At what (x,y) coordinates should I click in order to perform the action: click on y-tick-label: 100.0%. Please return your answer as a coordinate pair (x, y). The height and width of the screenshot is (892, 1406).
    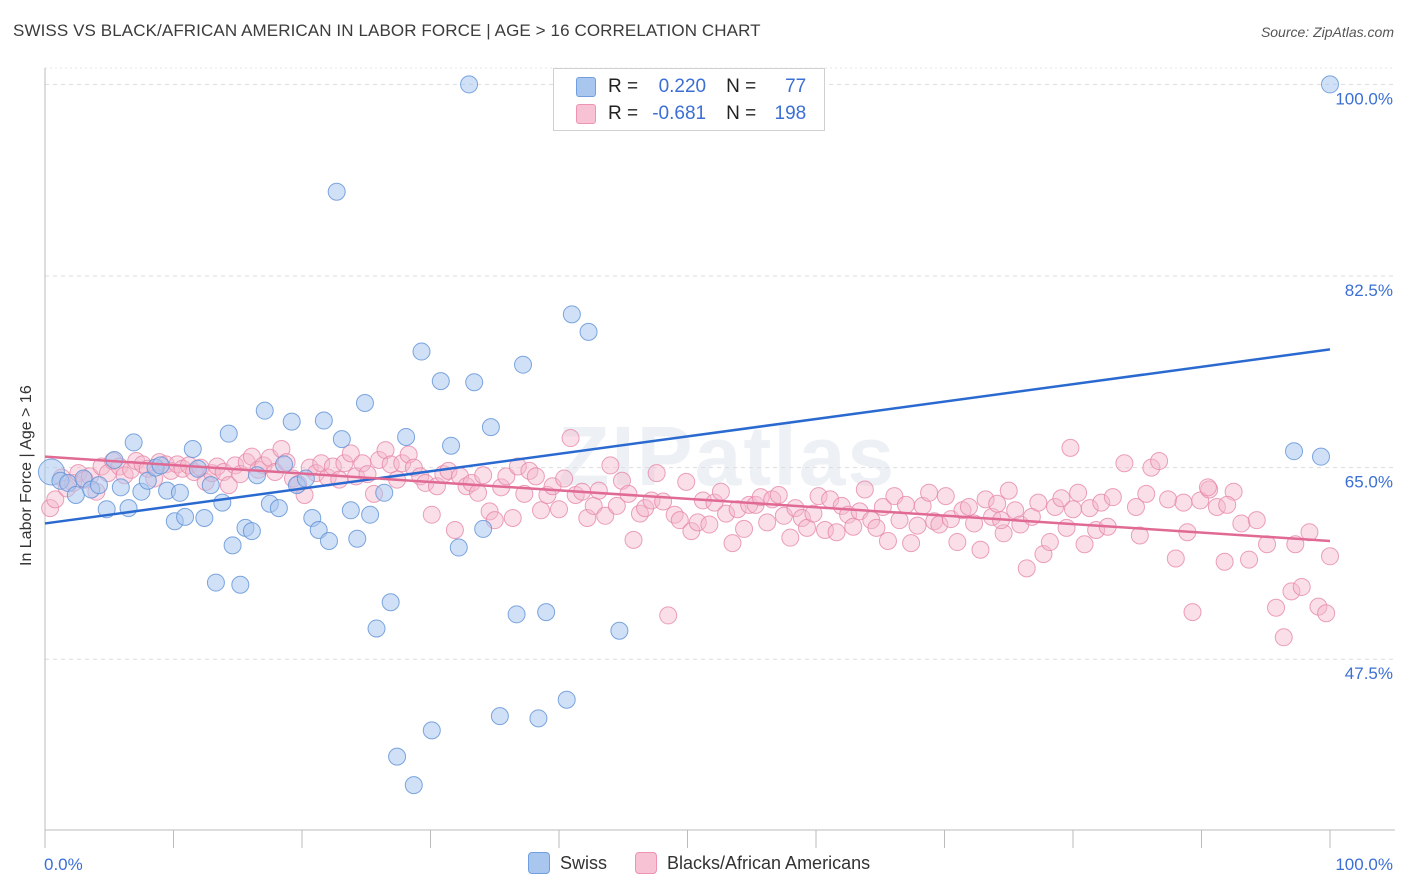
    Looking at the image, I should click on (1364, 98).